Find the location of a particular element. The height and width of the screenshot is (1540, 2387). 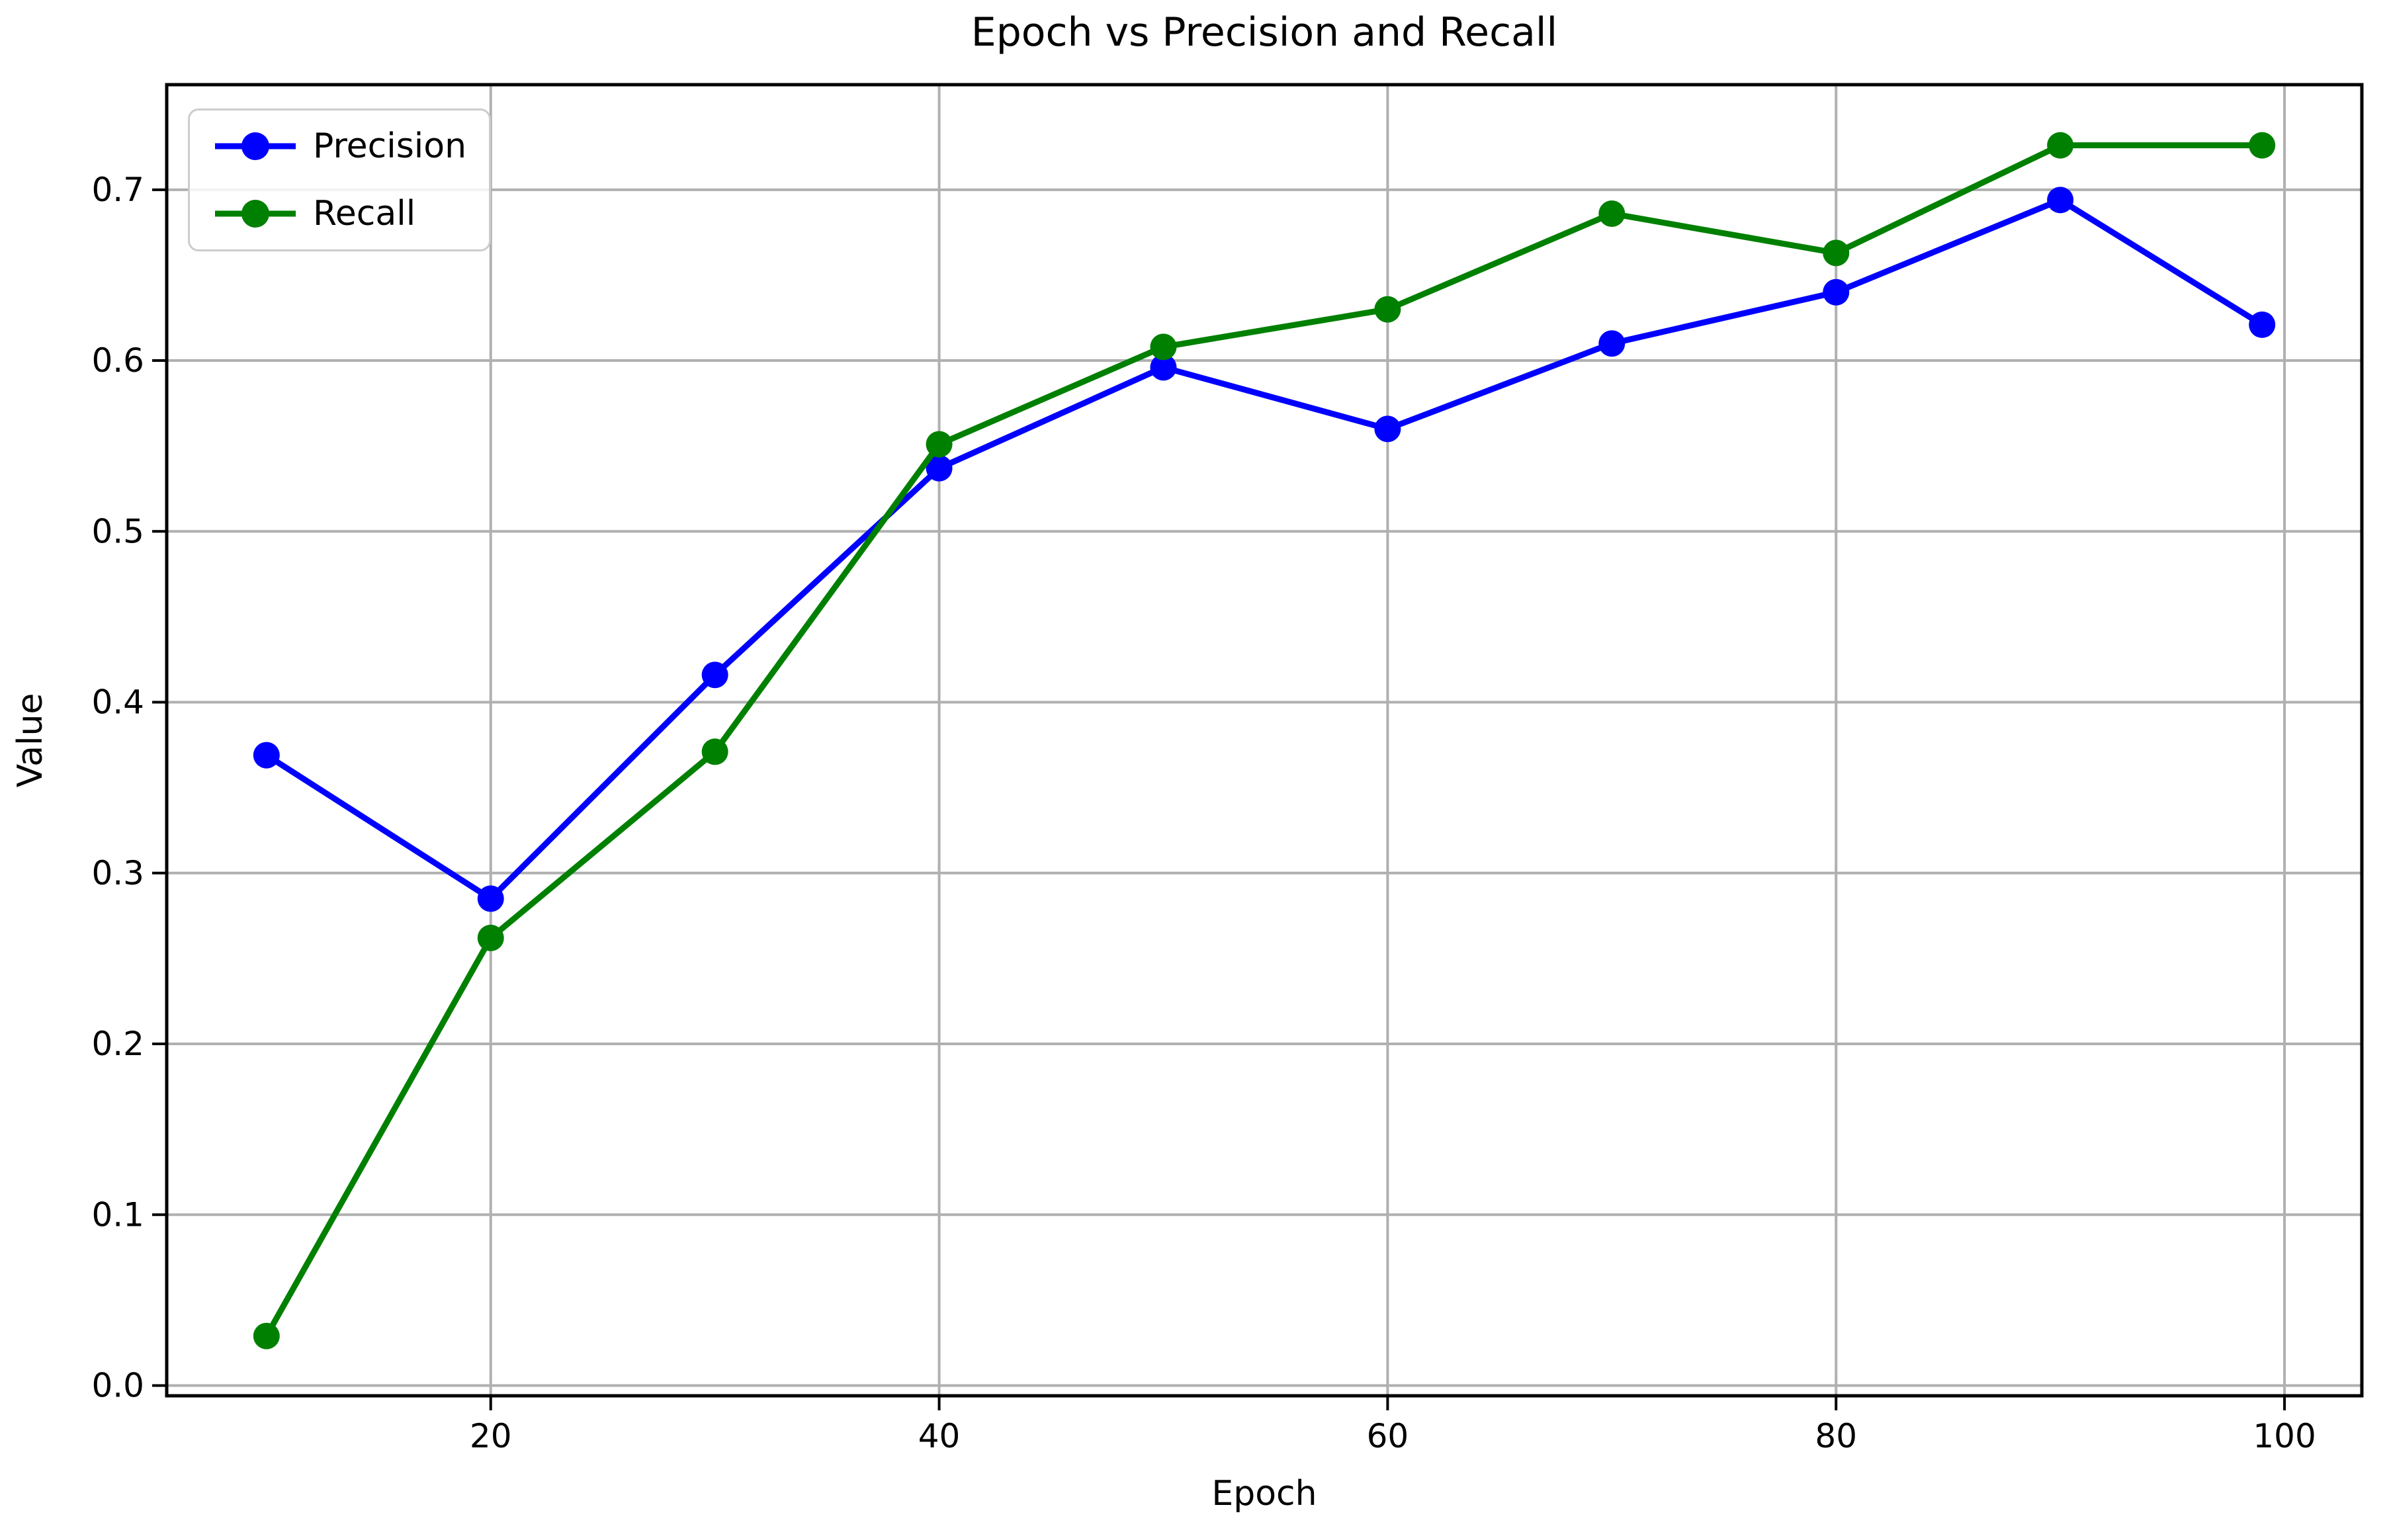

legend-precision-line-icon is located at coordinates (255, 146).